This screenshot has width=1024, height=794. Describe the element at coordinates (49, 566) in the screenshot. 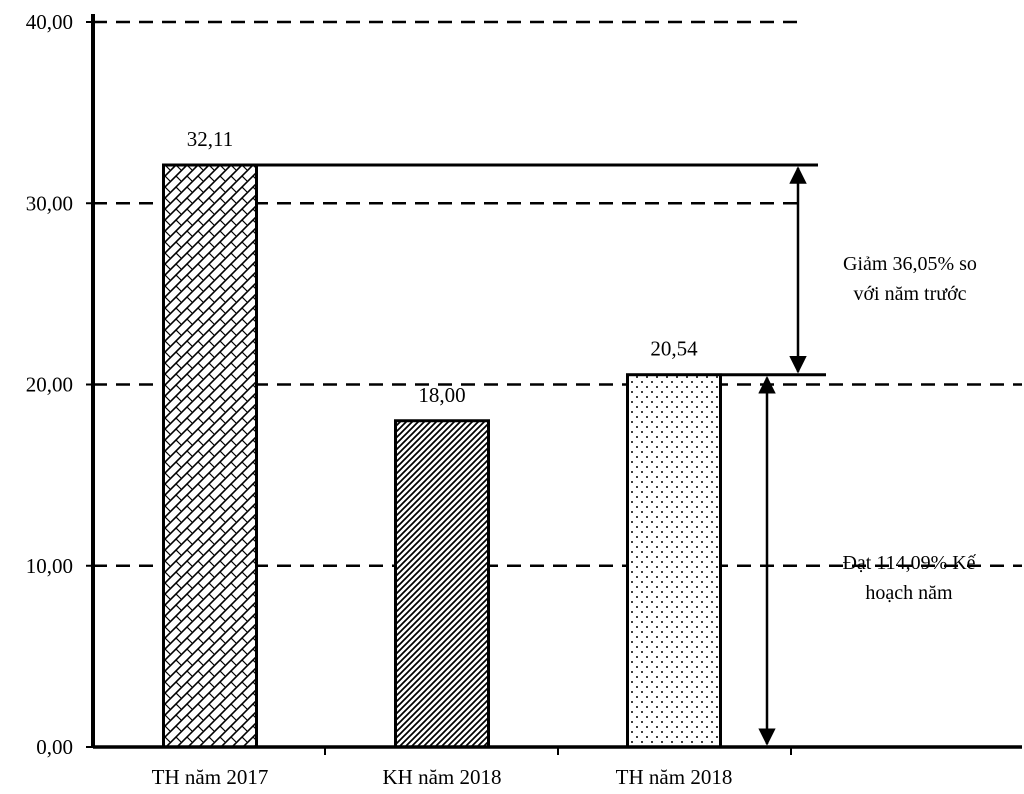

I see `y-tick-label: 10,00` at that location.